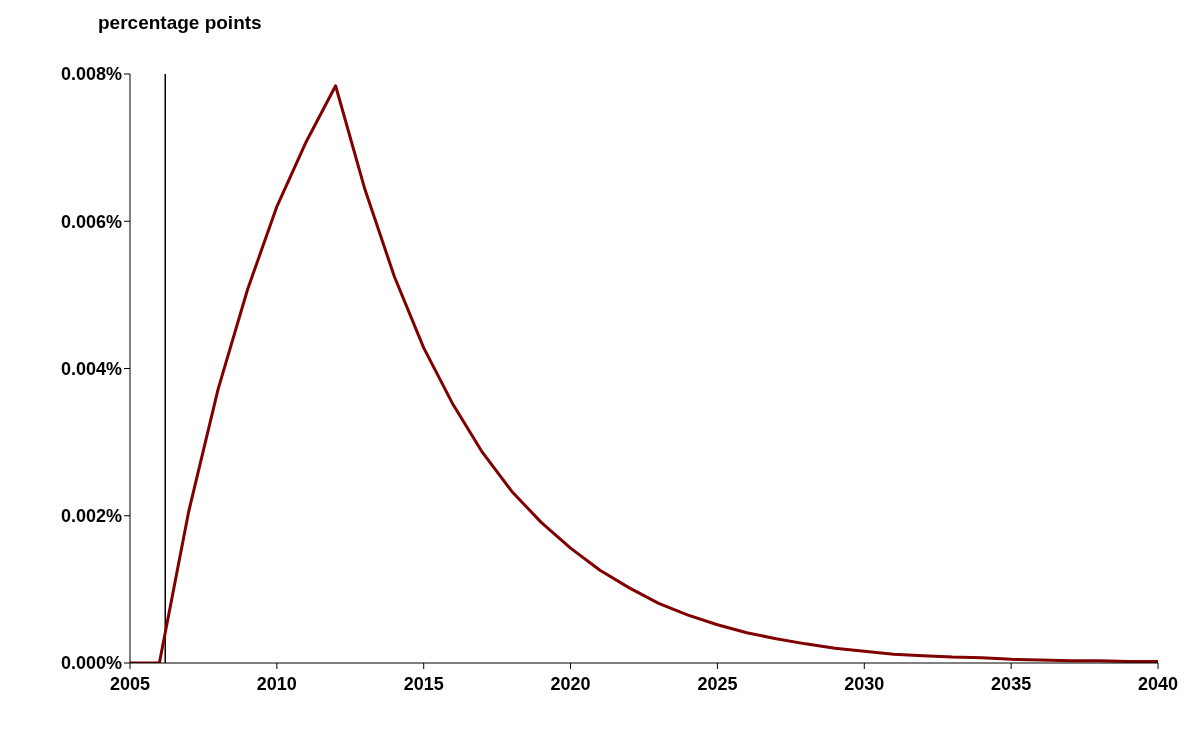 The height and width of the screenshot is (733, 1200). I want to click on x-tick-label: 2020, so click(570, 683).